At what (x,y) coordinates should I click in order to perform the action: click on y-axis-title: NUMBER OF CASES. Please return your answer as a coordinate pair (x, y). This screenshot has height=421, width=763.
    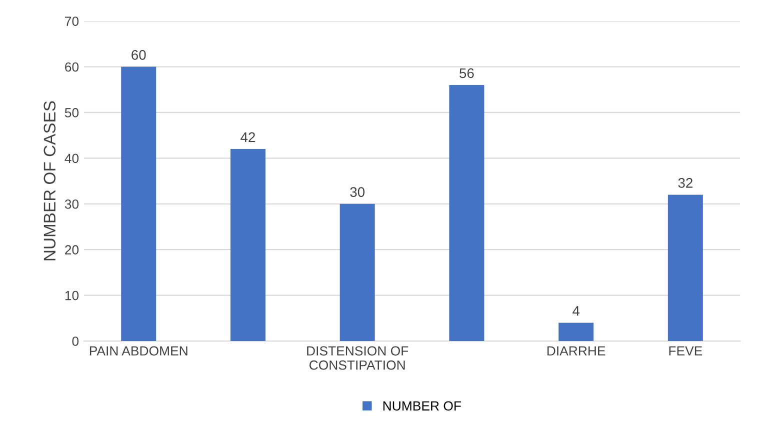
    Looking at the image, I should click on (50, 180).